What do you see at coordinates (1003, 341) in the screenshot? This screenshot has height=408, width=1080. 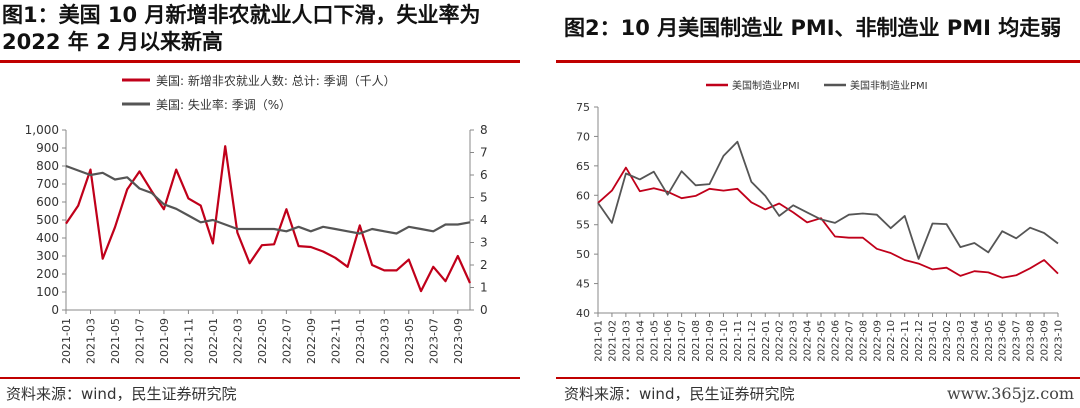 I see `x-tick-label: 2023-06` at bounding box center [1003, 341].